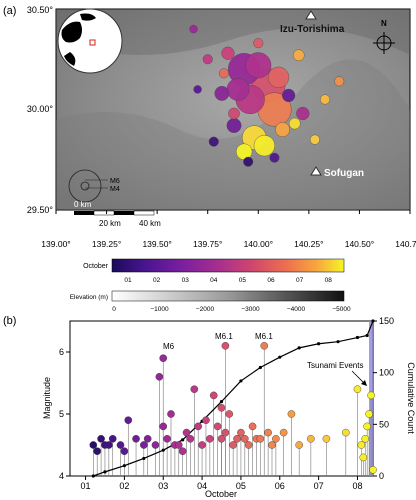 The image size is (416, 500). I want to click on colorbar-elevation-title: Elevation (m), so click(89, 297).